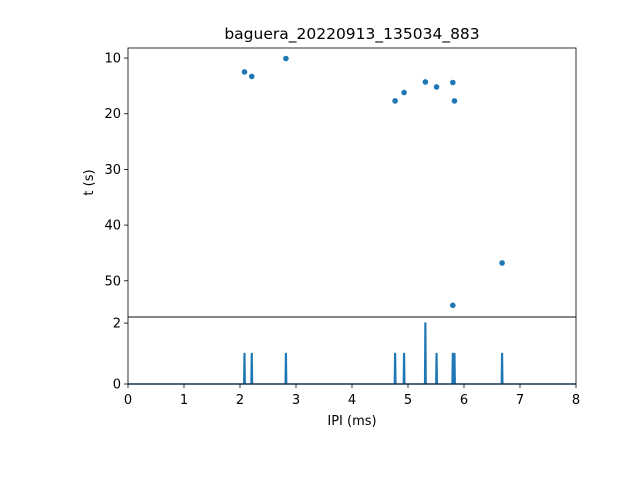  Describe the element at coordinates (117, 324) in the screenshot. I see `y-tick-label: 2` at that location.